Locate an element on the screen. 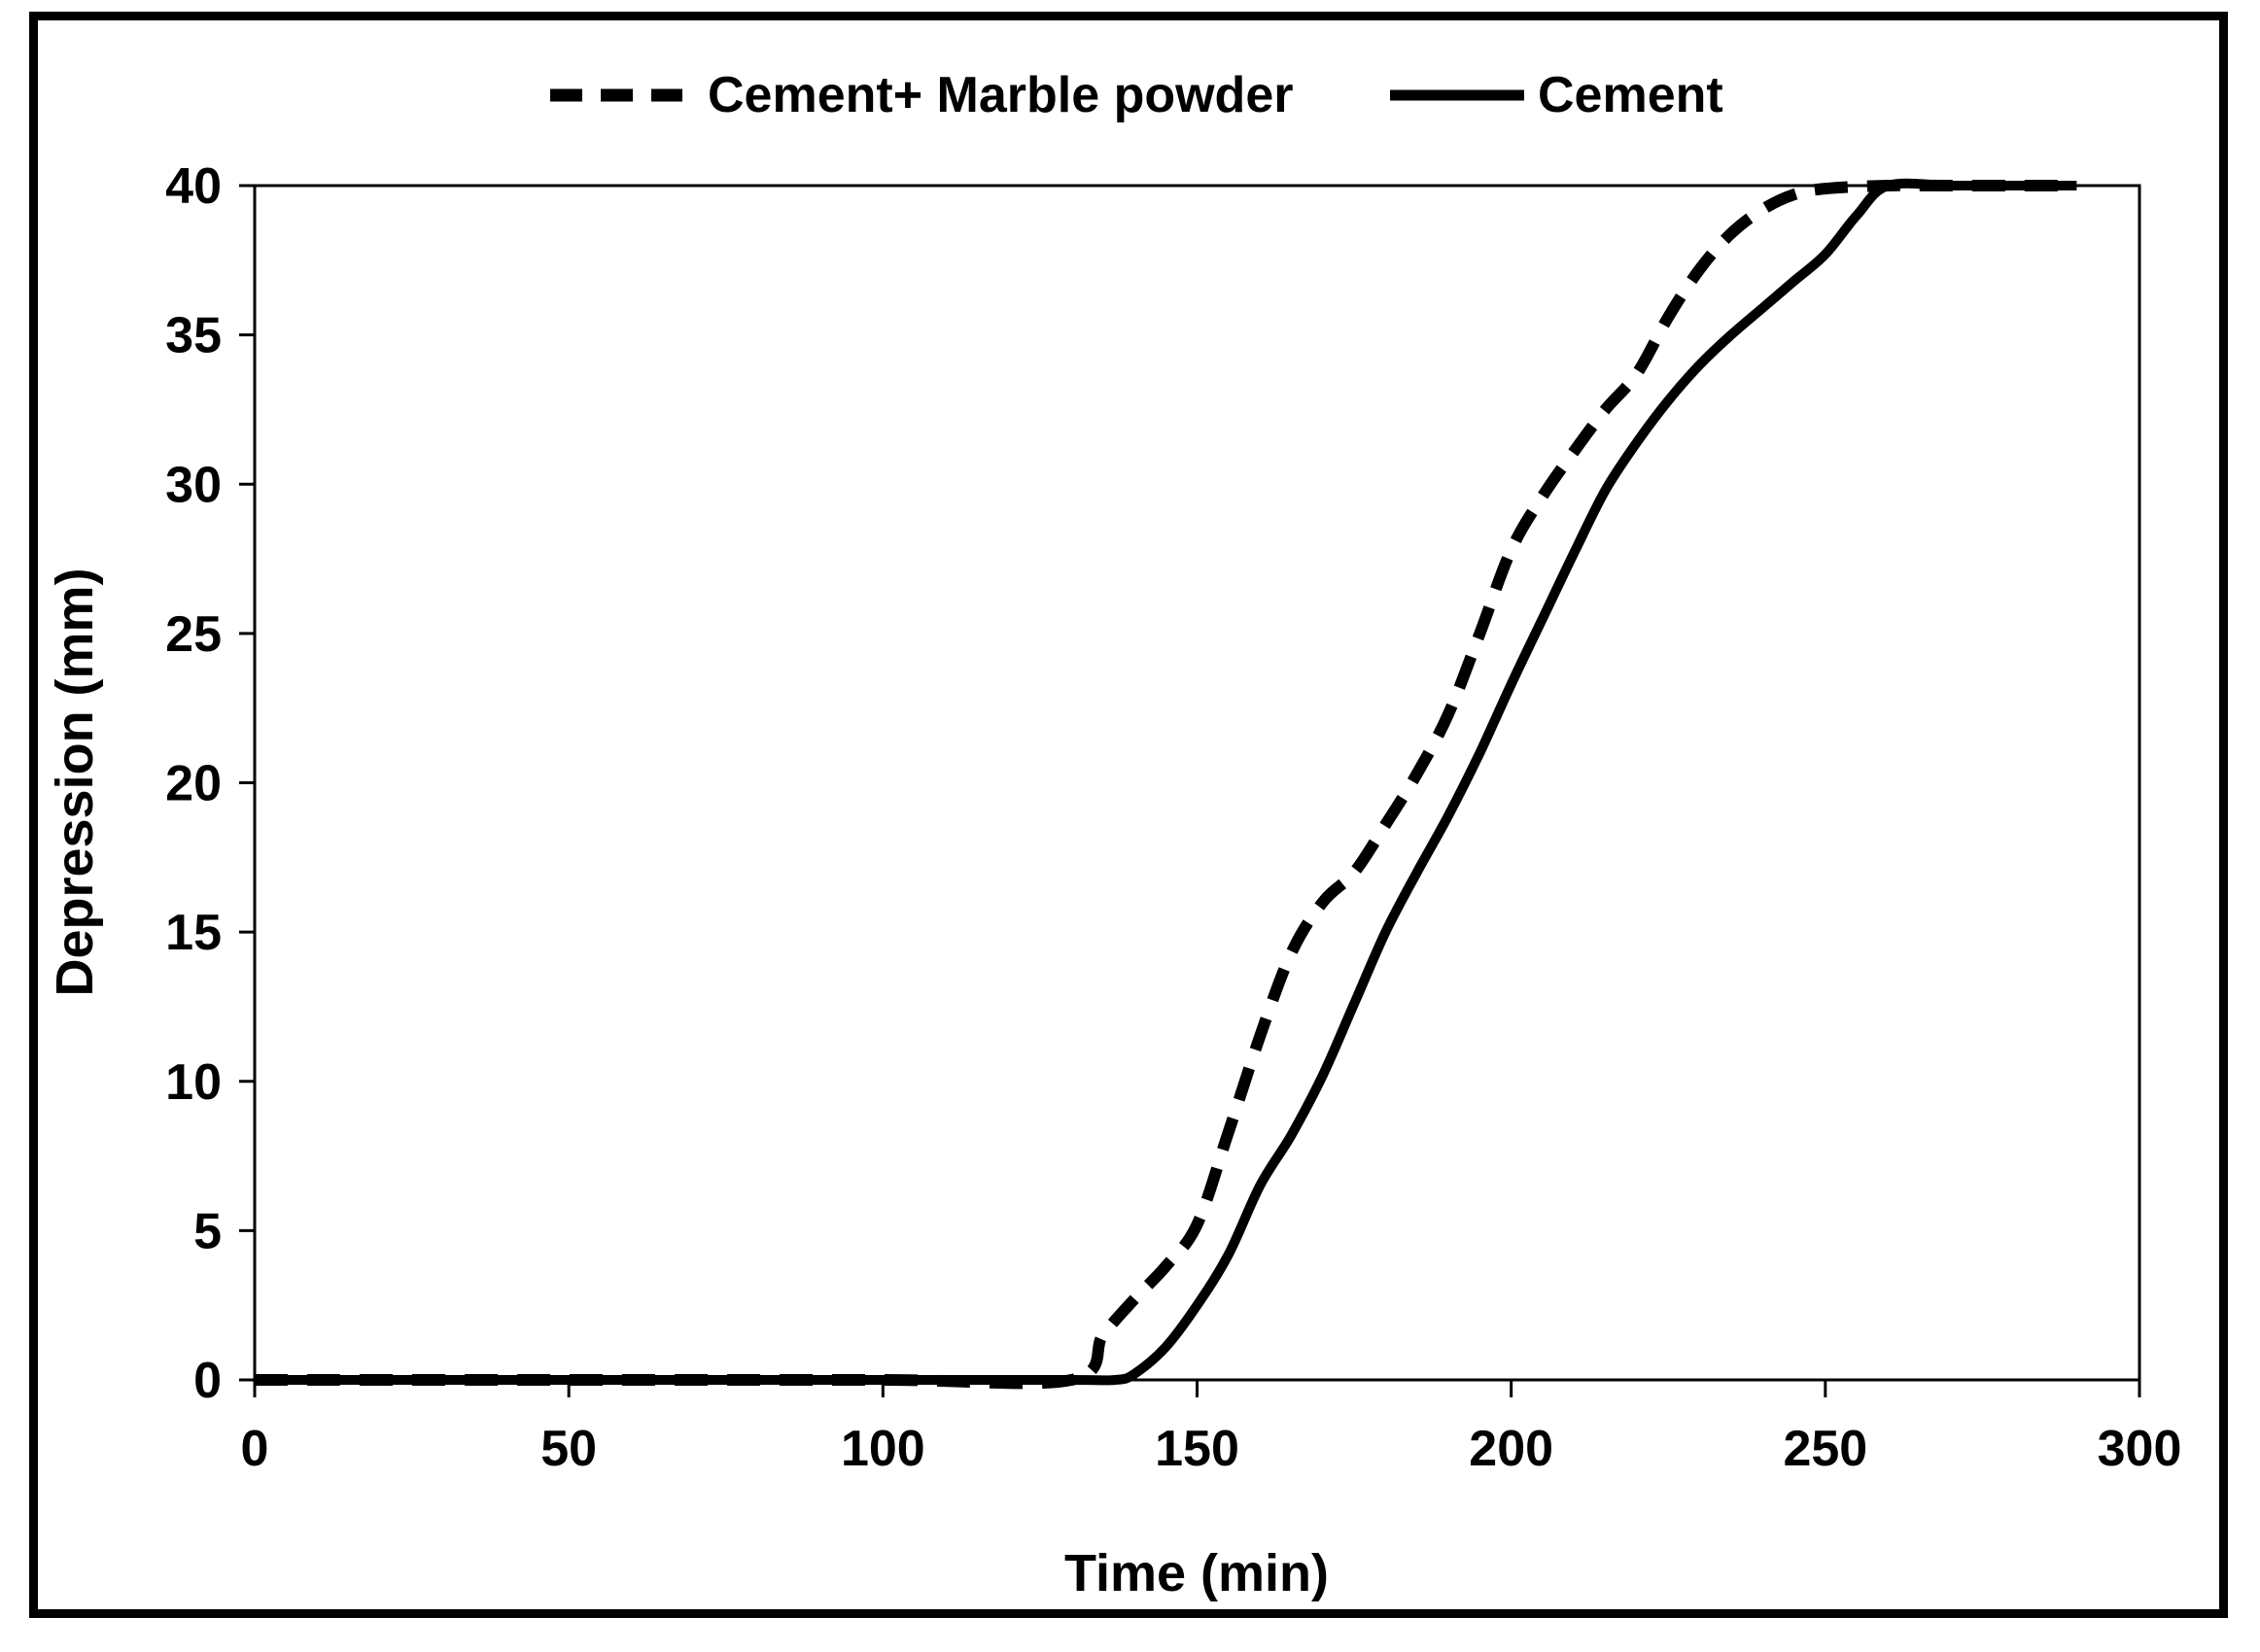 This screenshot has height=1652, width=2260. legend: Cement+ Marble powder Cement is located at coordinates (1136, 95).